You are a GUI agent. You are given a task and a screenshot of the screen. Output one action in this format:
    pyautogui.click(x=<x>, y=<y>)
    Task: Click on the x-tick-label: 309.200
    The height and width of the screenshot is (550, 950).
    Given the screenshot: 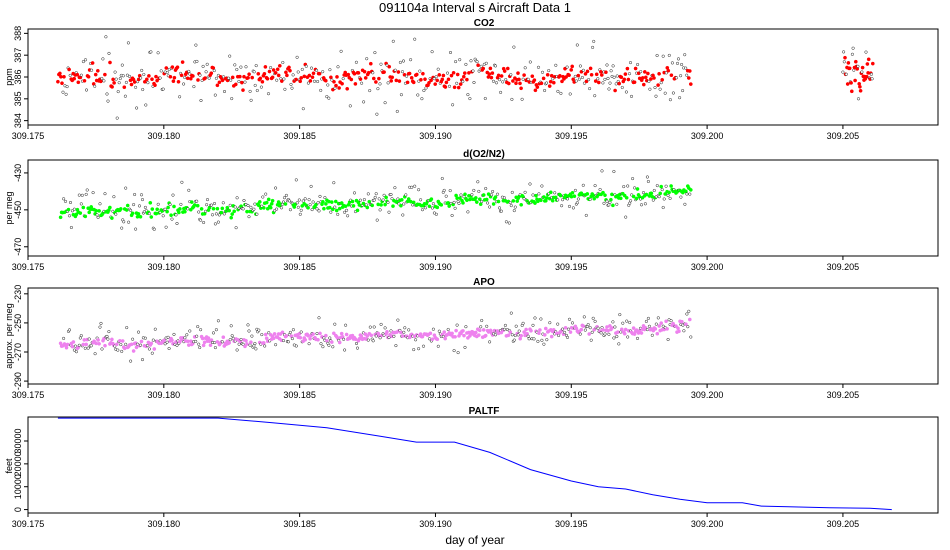 What is the action you would take?
    pyautogui.click(x=707, y=395)
    